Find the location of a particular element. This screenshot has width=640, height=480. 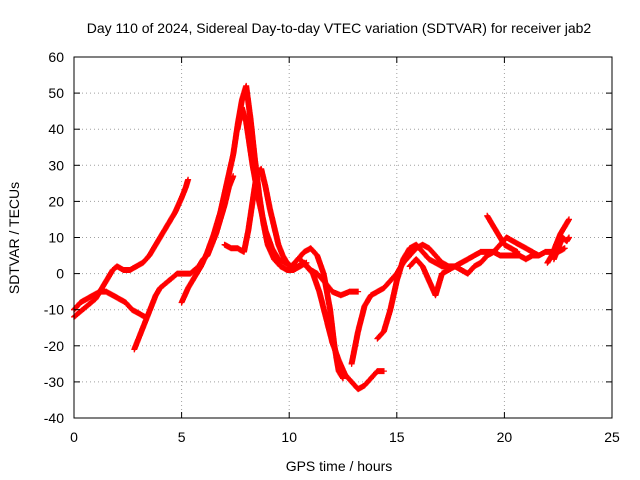

y-tick-label: -10 is located at coordinates (54, 310).